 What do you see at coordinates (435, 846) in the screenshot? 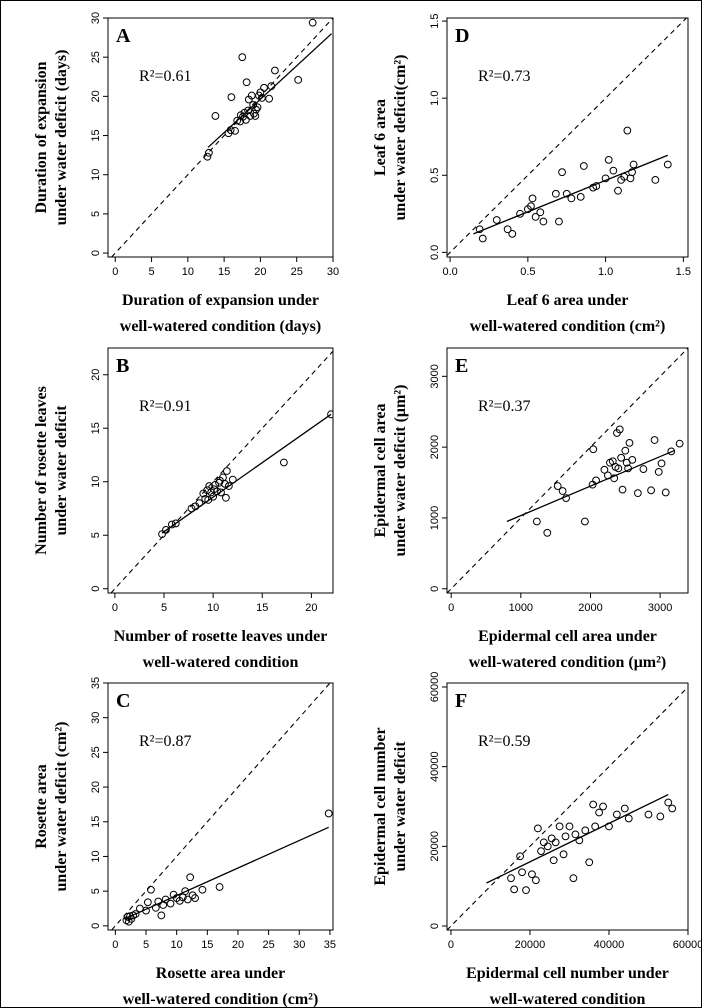
I see `y-tick-label: 20000` at bounding box center [435, 846].